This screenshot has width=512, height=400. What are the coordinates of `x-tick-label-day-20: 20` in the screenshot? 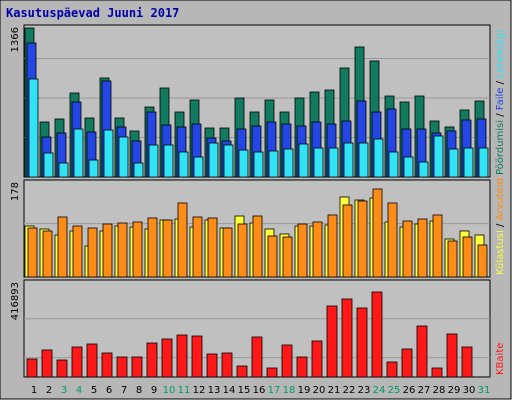 It's located at (319, 390).